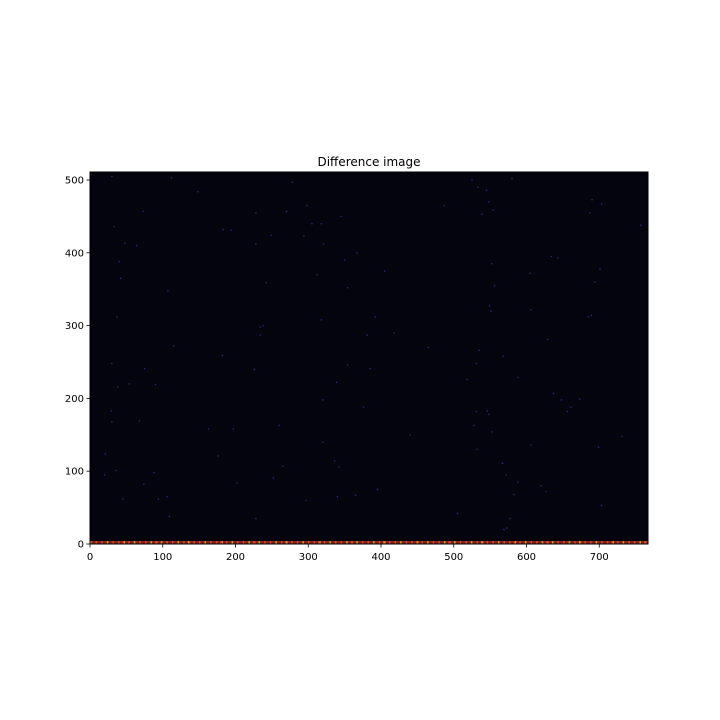 Image resolution: width=720 pixels, height=720 pixels. Describe the element at coordinates (74, 326) in the screenshot. I see `y-tick-label: 300` at that location.